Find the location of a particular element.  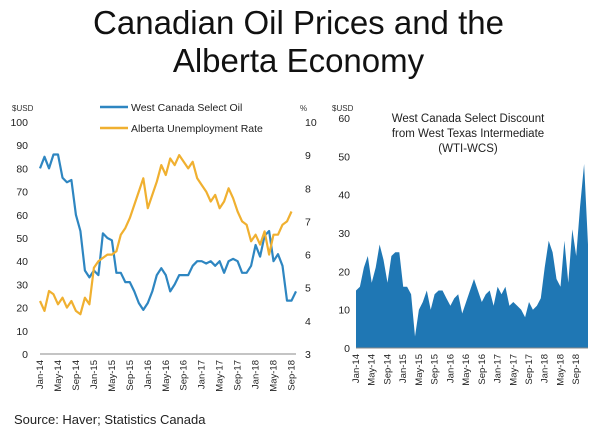

left-x-tick-label: Sep-18 is located at coordinates (292, 375).